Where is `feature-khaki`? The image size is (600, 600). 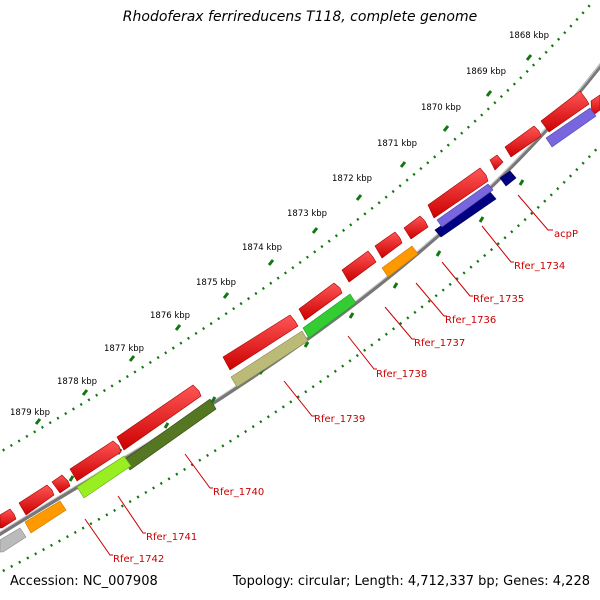
feature-khaki is located at coordinates (269, 359).